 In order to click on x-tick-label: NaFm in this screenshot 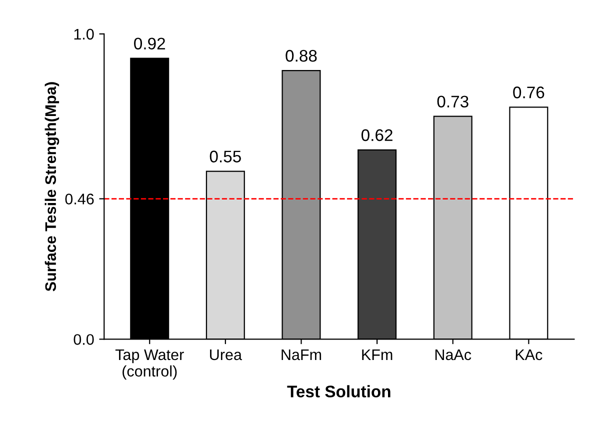, I will do `click(302, 354)`.